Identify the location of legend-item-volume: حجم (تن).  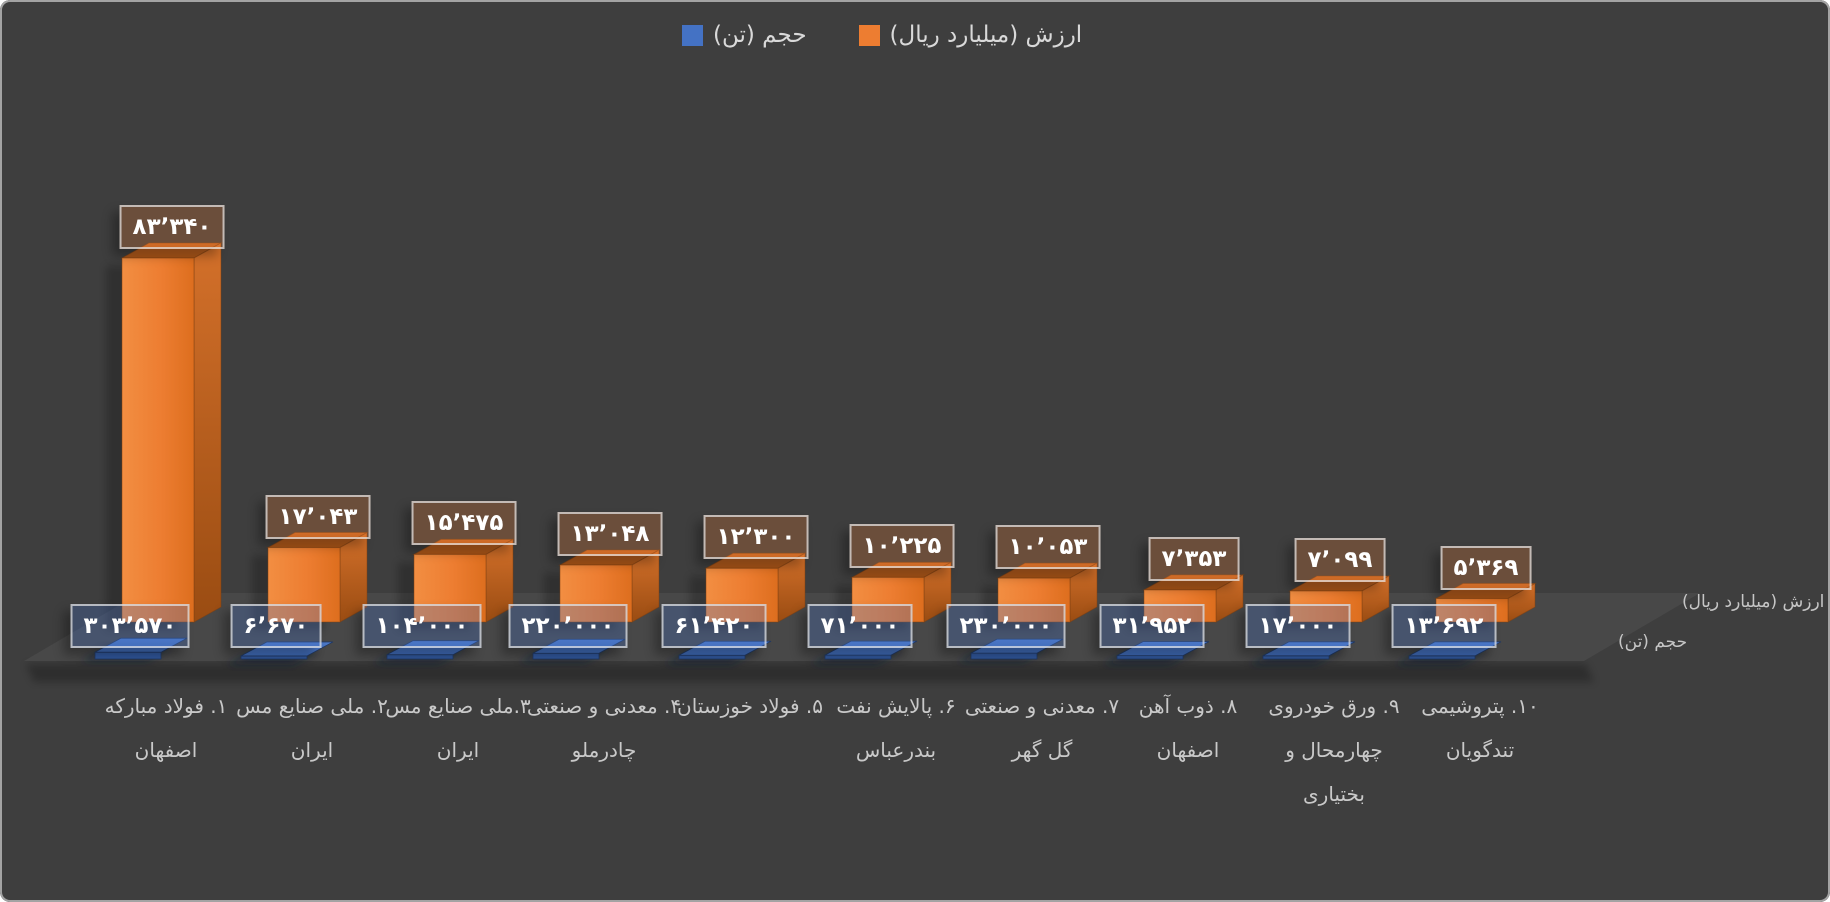
(744, 35).